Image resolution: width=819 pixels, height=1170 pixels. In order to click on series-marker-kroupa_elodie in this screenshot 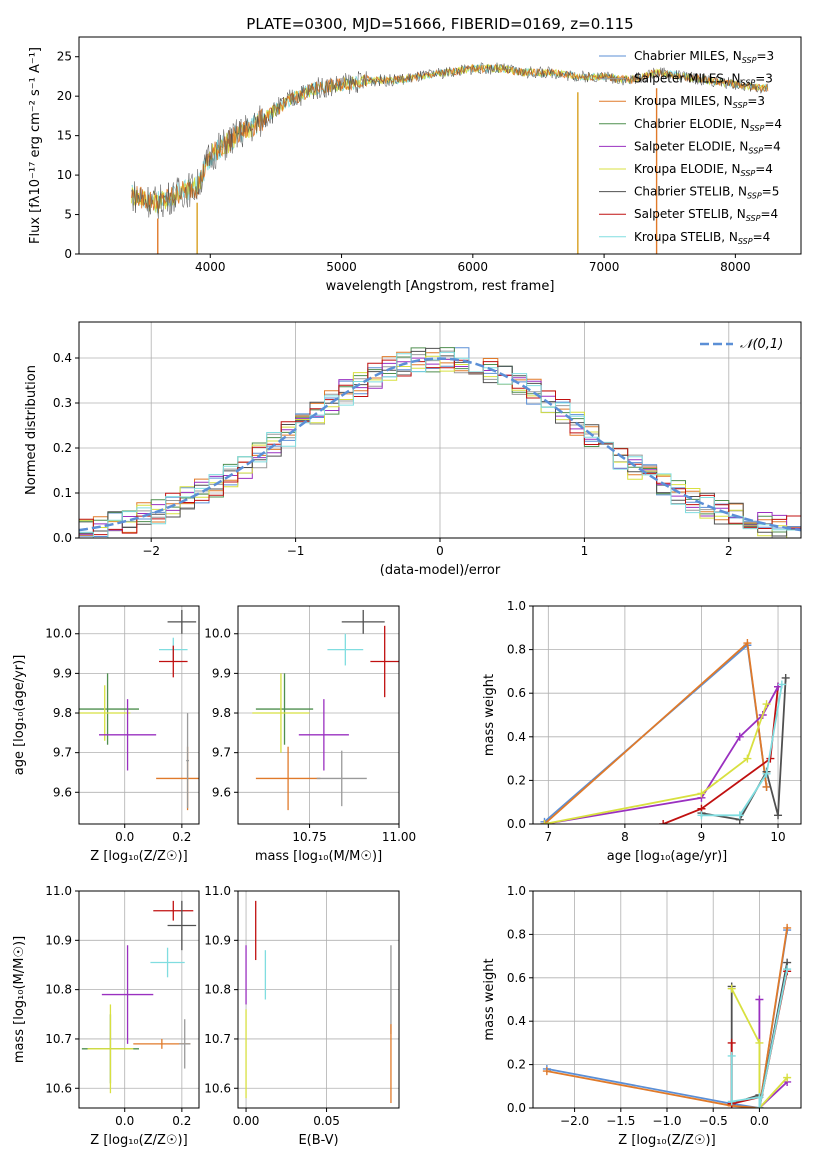, I will do `click(731, 988)`.